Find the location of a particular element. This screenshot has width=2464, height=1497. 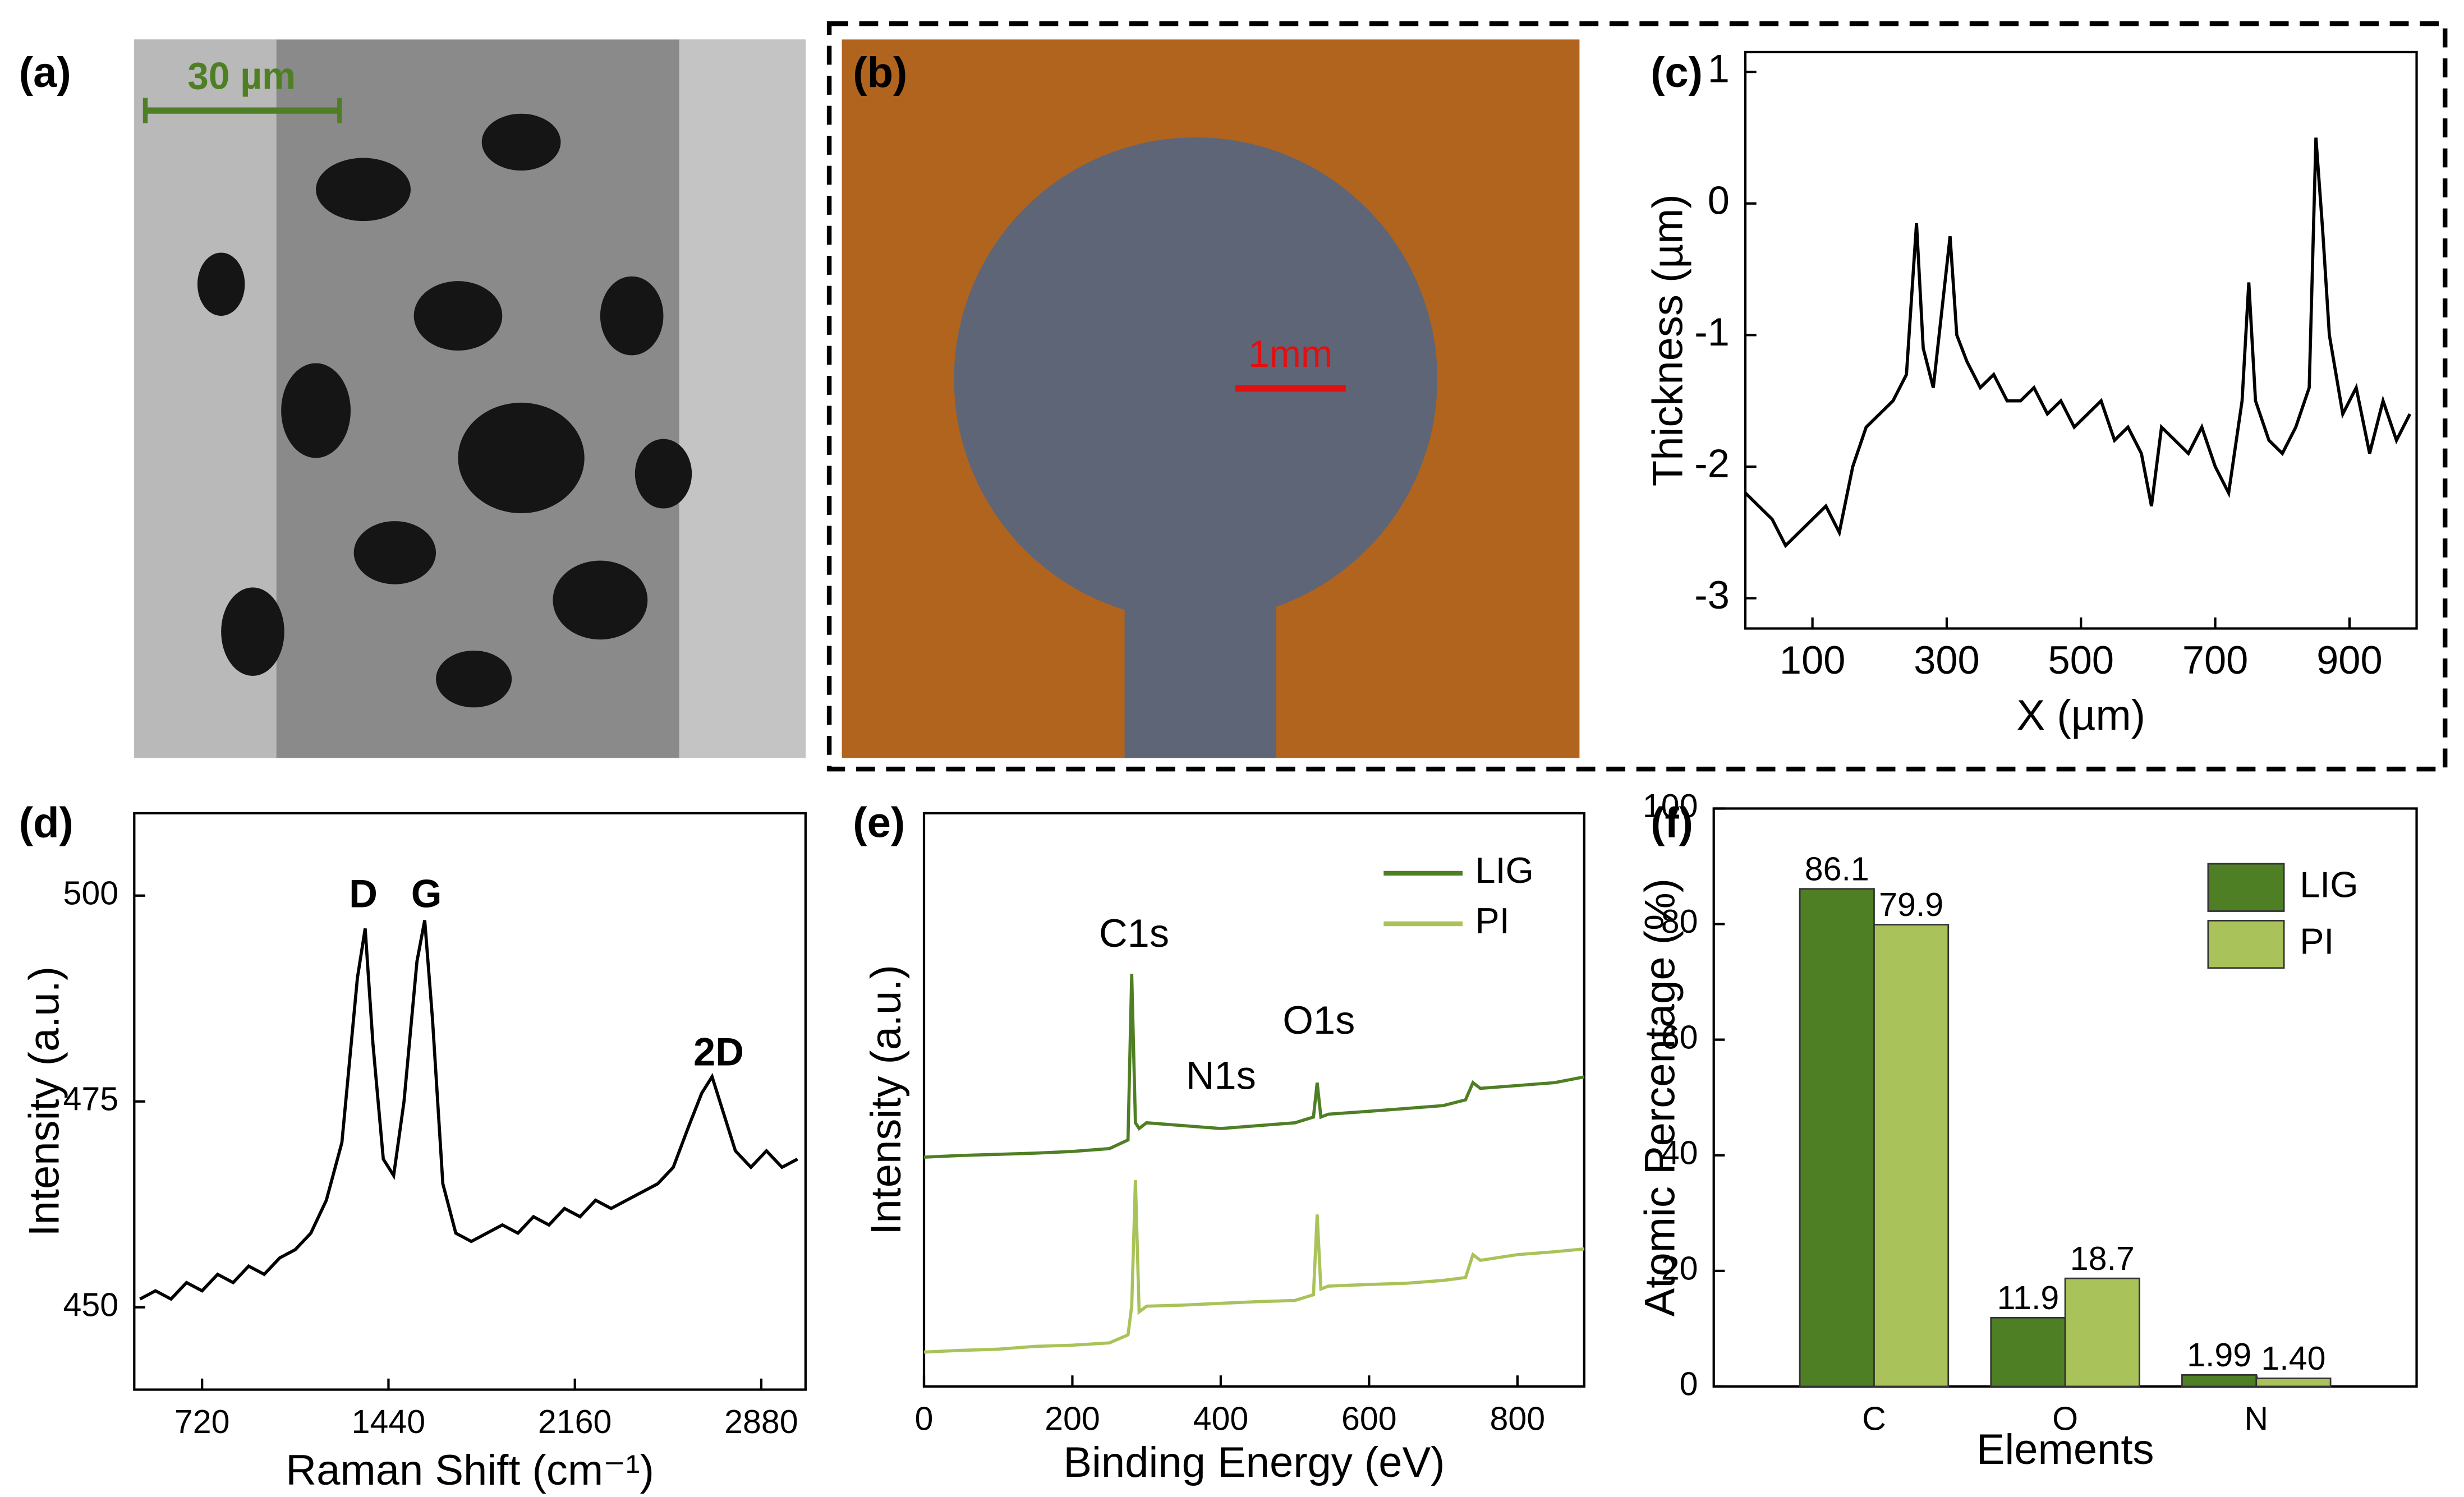

annotation: 2D is located at coordinates (718, 1051).